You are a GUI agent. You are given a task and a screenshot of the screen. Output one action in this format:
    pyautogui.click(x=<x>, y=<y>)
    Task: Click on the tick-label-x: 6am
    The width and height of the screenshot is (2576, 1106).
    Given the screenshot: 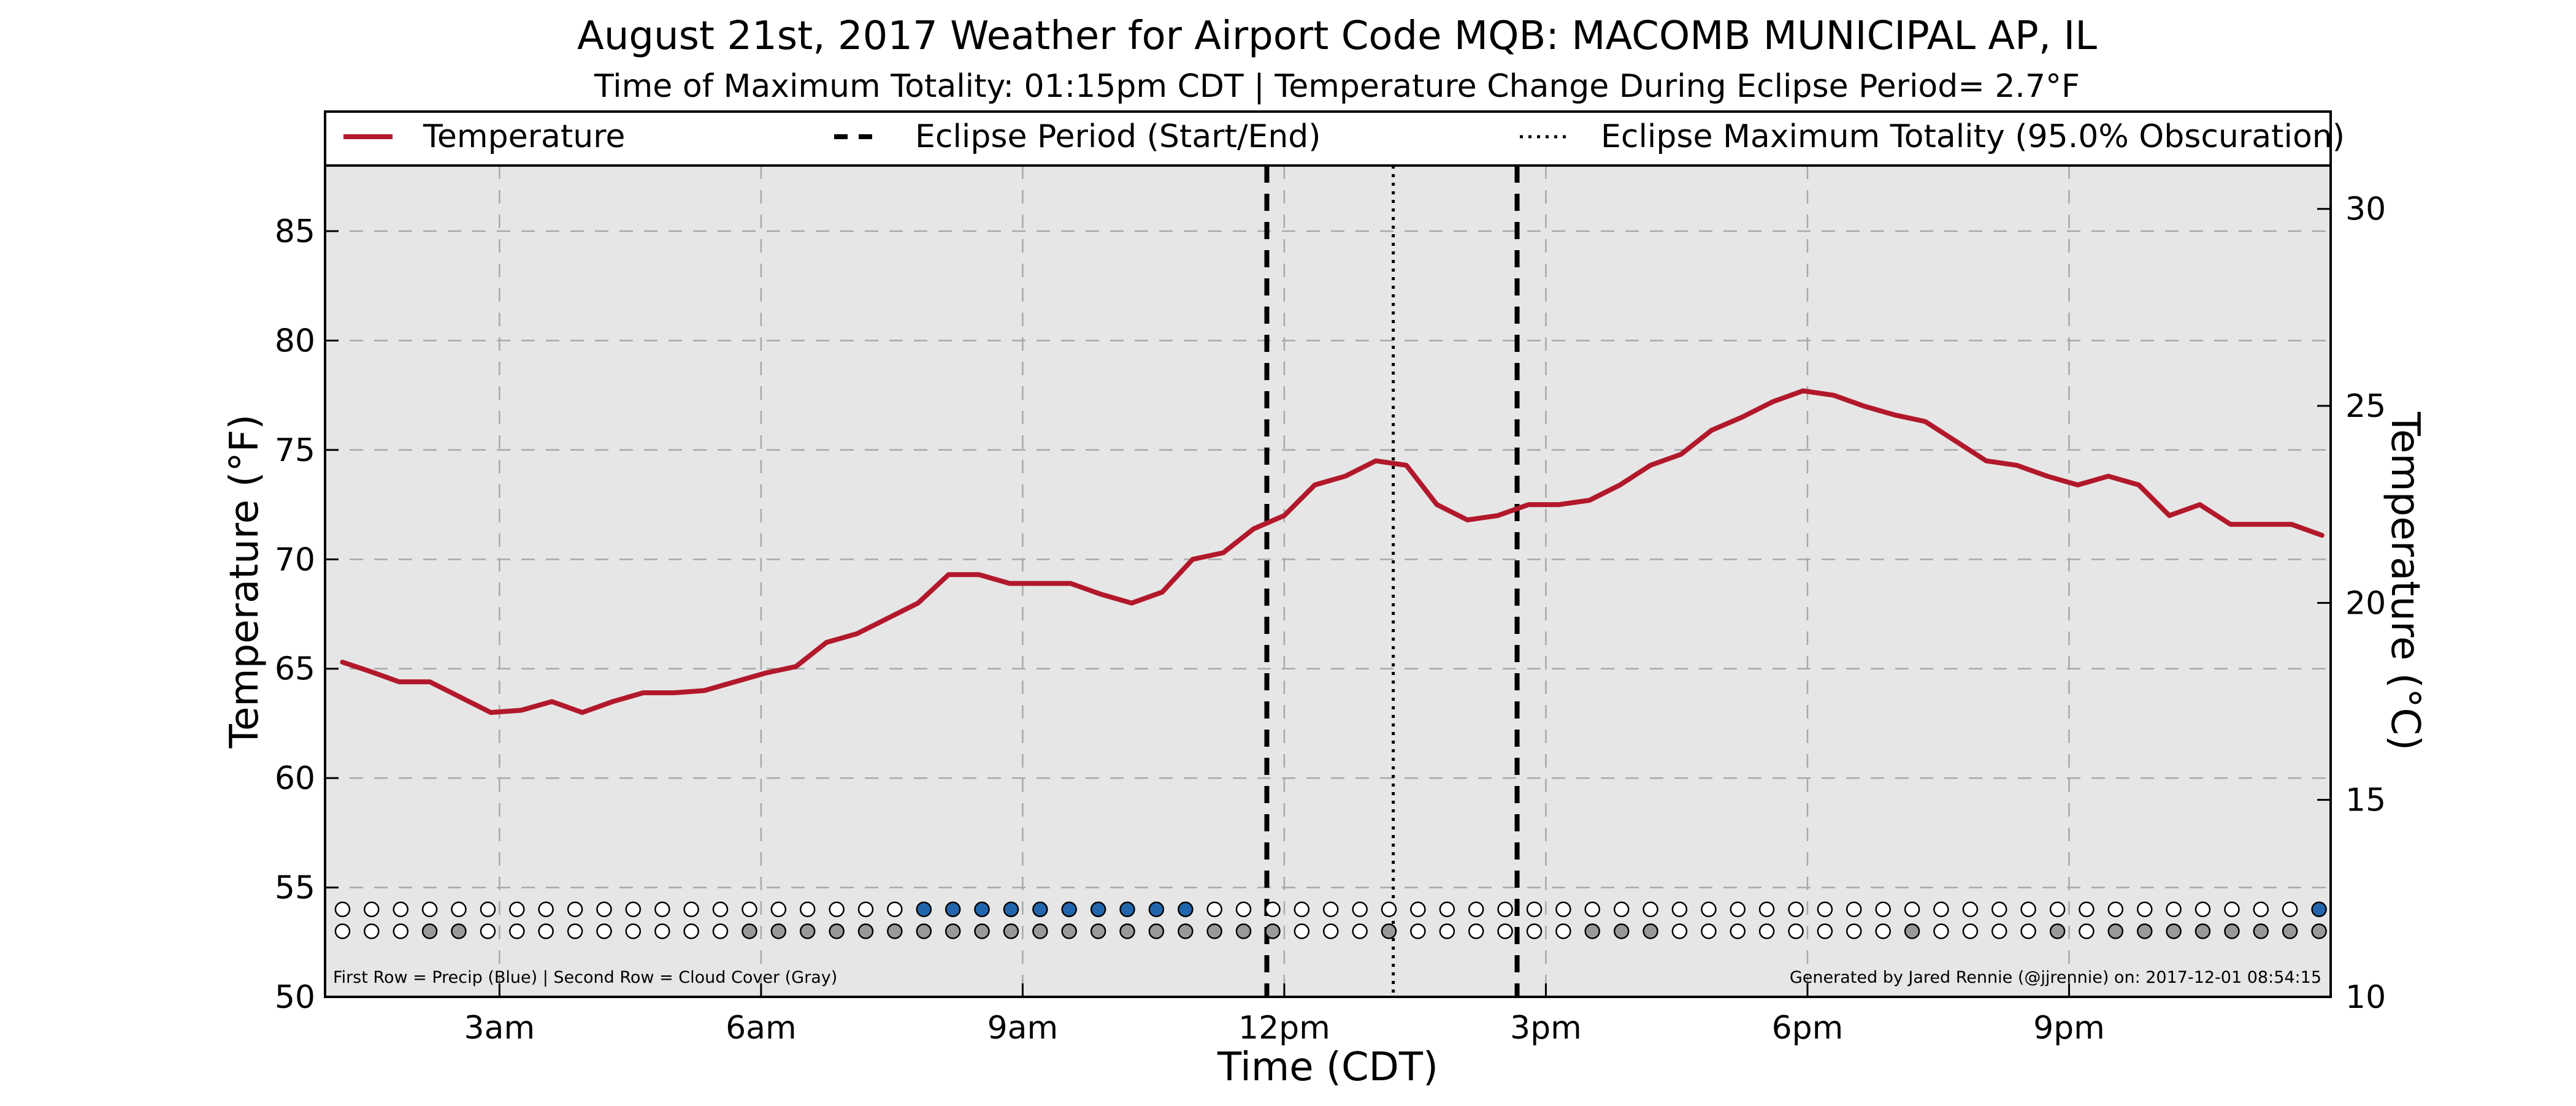 What is the action you would take?
    pyautogui.click(x=761, y=1028)
    